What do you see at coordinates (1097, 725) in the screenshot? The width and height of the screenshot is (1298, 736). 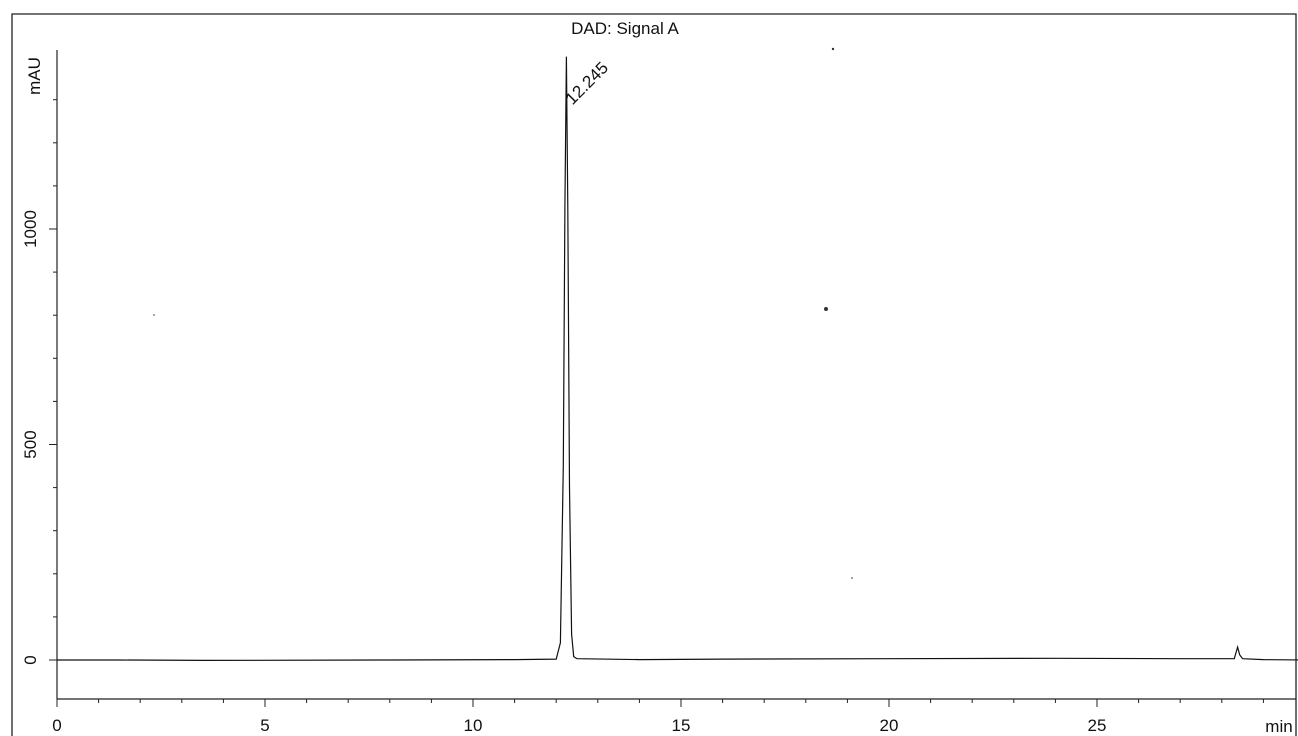 I see `x-tick-label: 25` at bounding box center [1097, 725].